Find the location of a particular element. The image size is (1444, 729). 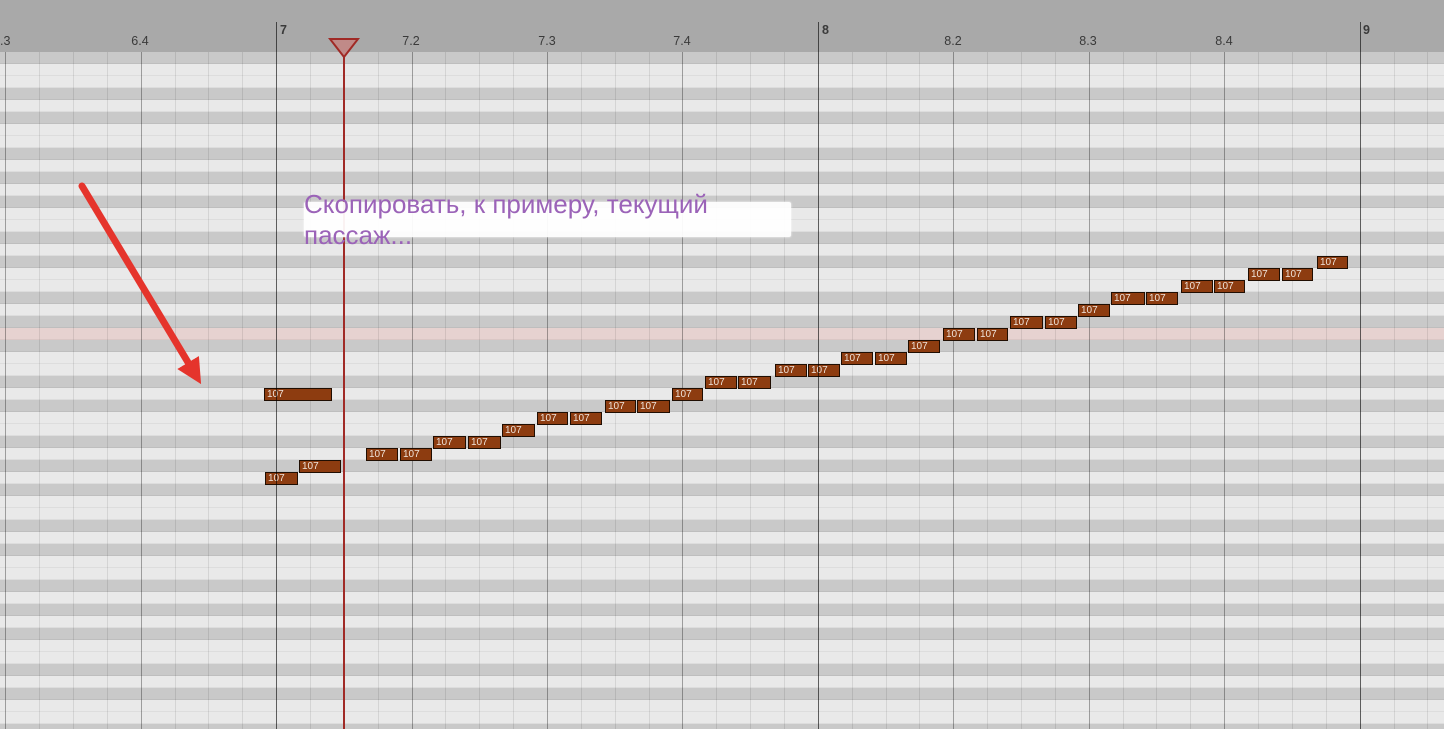

playhead-marker-icon is located at coordinates (343, 48).